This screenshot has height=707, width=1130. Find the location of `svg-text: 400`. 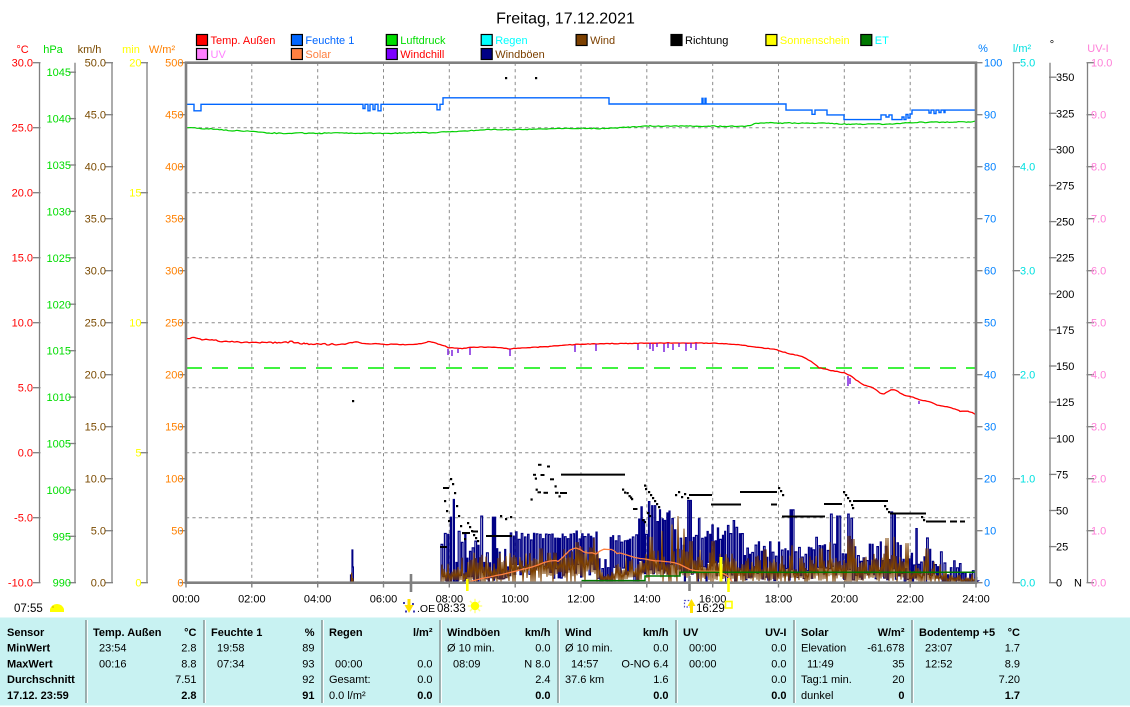

svg-text: 400 is located at coordinates (174, 168).